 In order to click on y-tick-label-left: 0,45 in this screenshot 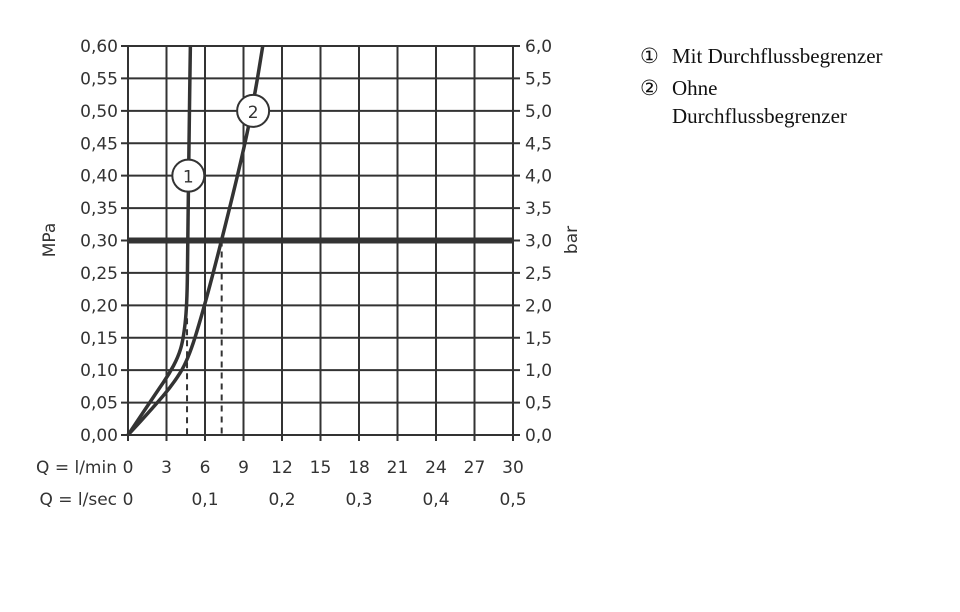, I will do `click(99, 144)`.